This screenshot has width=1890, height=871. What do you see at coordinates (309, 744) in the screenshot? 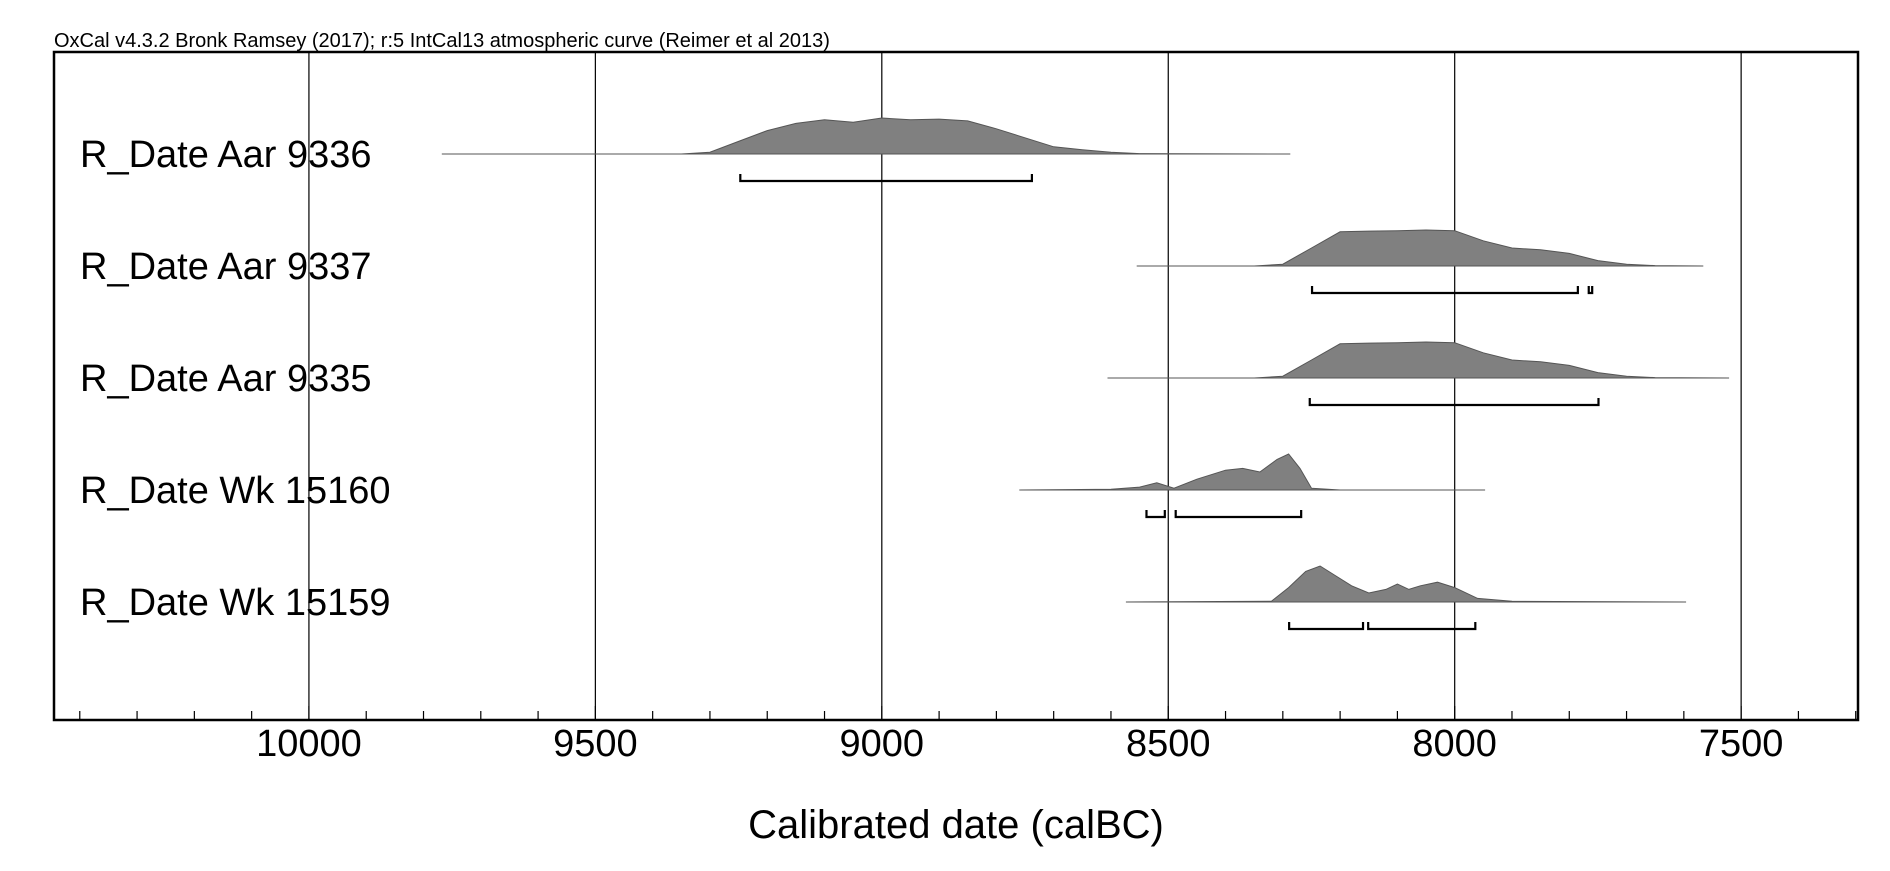
I see `x-tick-label: 10000` at bounding box center [309, 744].